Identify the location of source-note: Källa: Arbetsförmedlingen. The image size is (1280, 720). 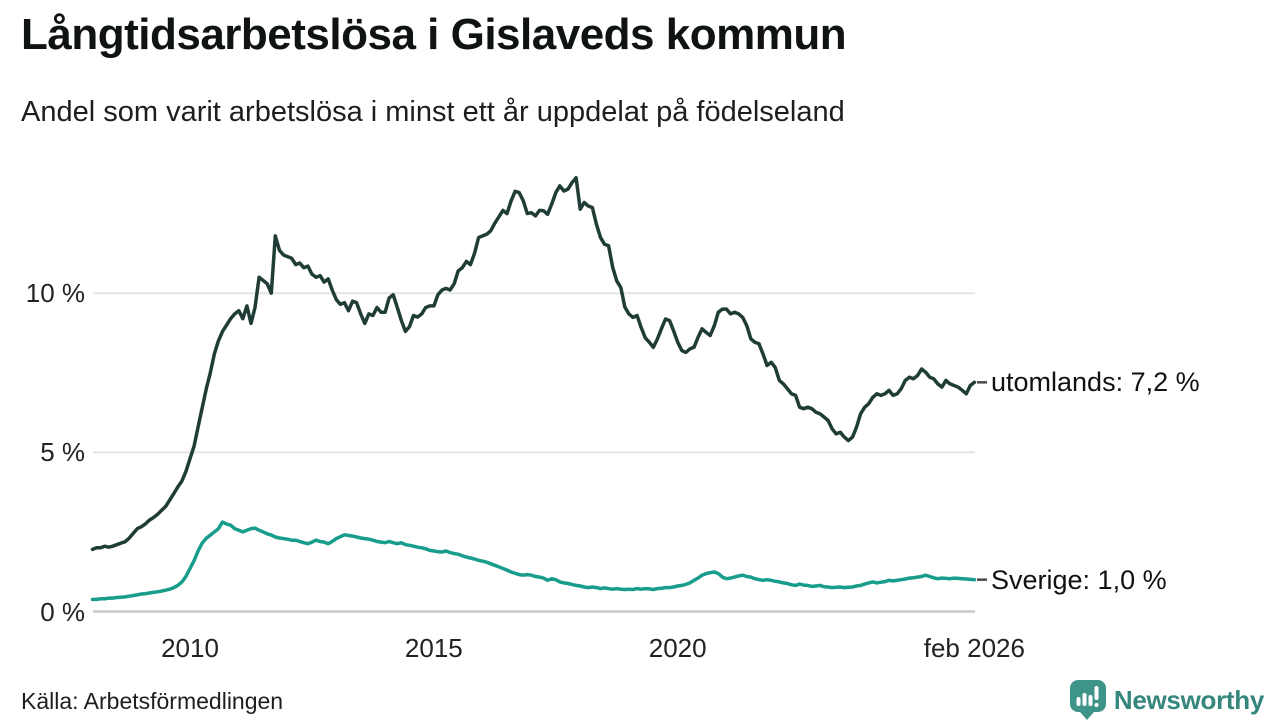
(152, 701).